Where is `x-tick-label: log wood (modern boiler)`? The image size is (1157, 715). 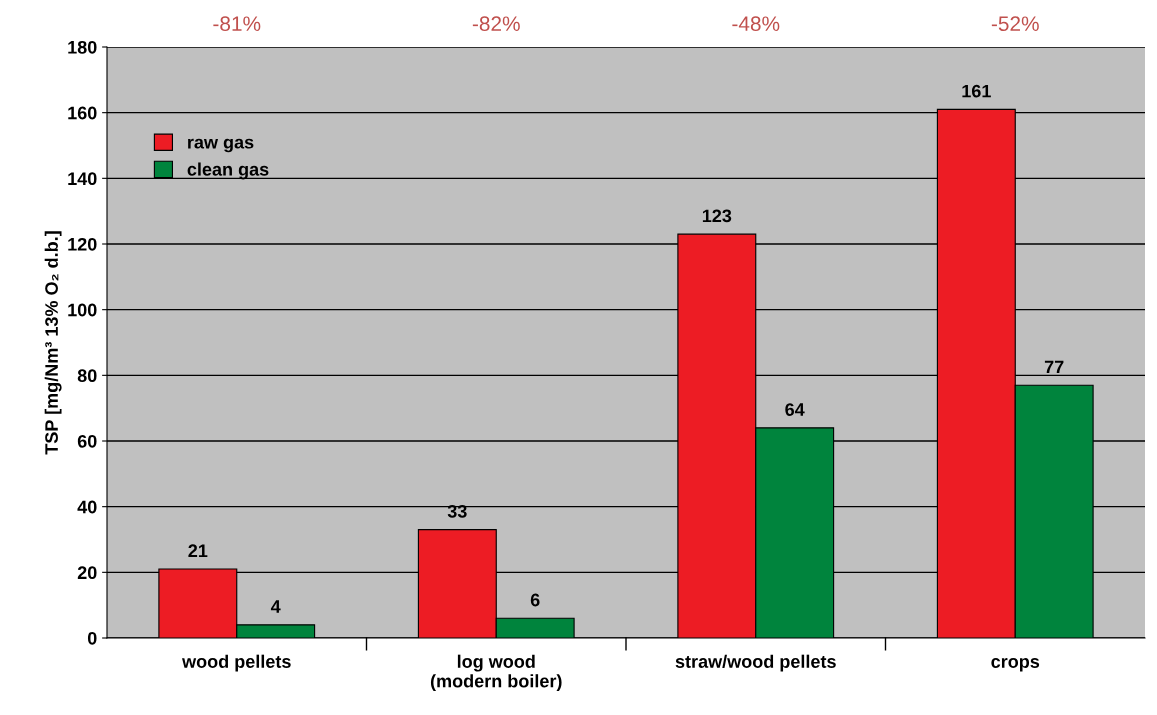
x-tick-label: log wood (modern boiler) is located at coordinates (496, 673).